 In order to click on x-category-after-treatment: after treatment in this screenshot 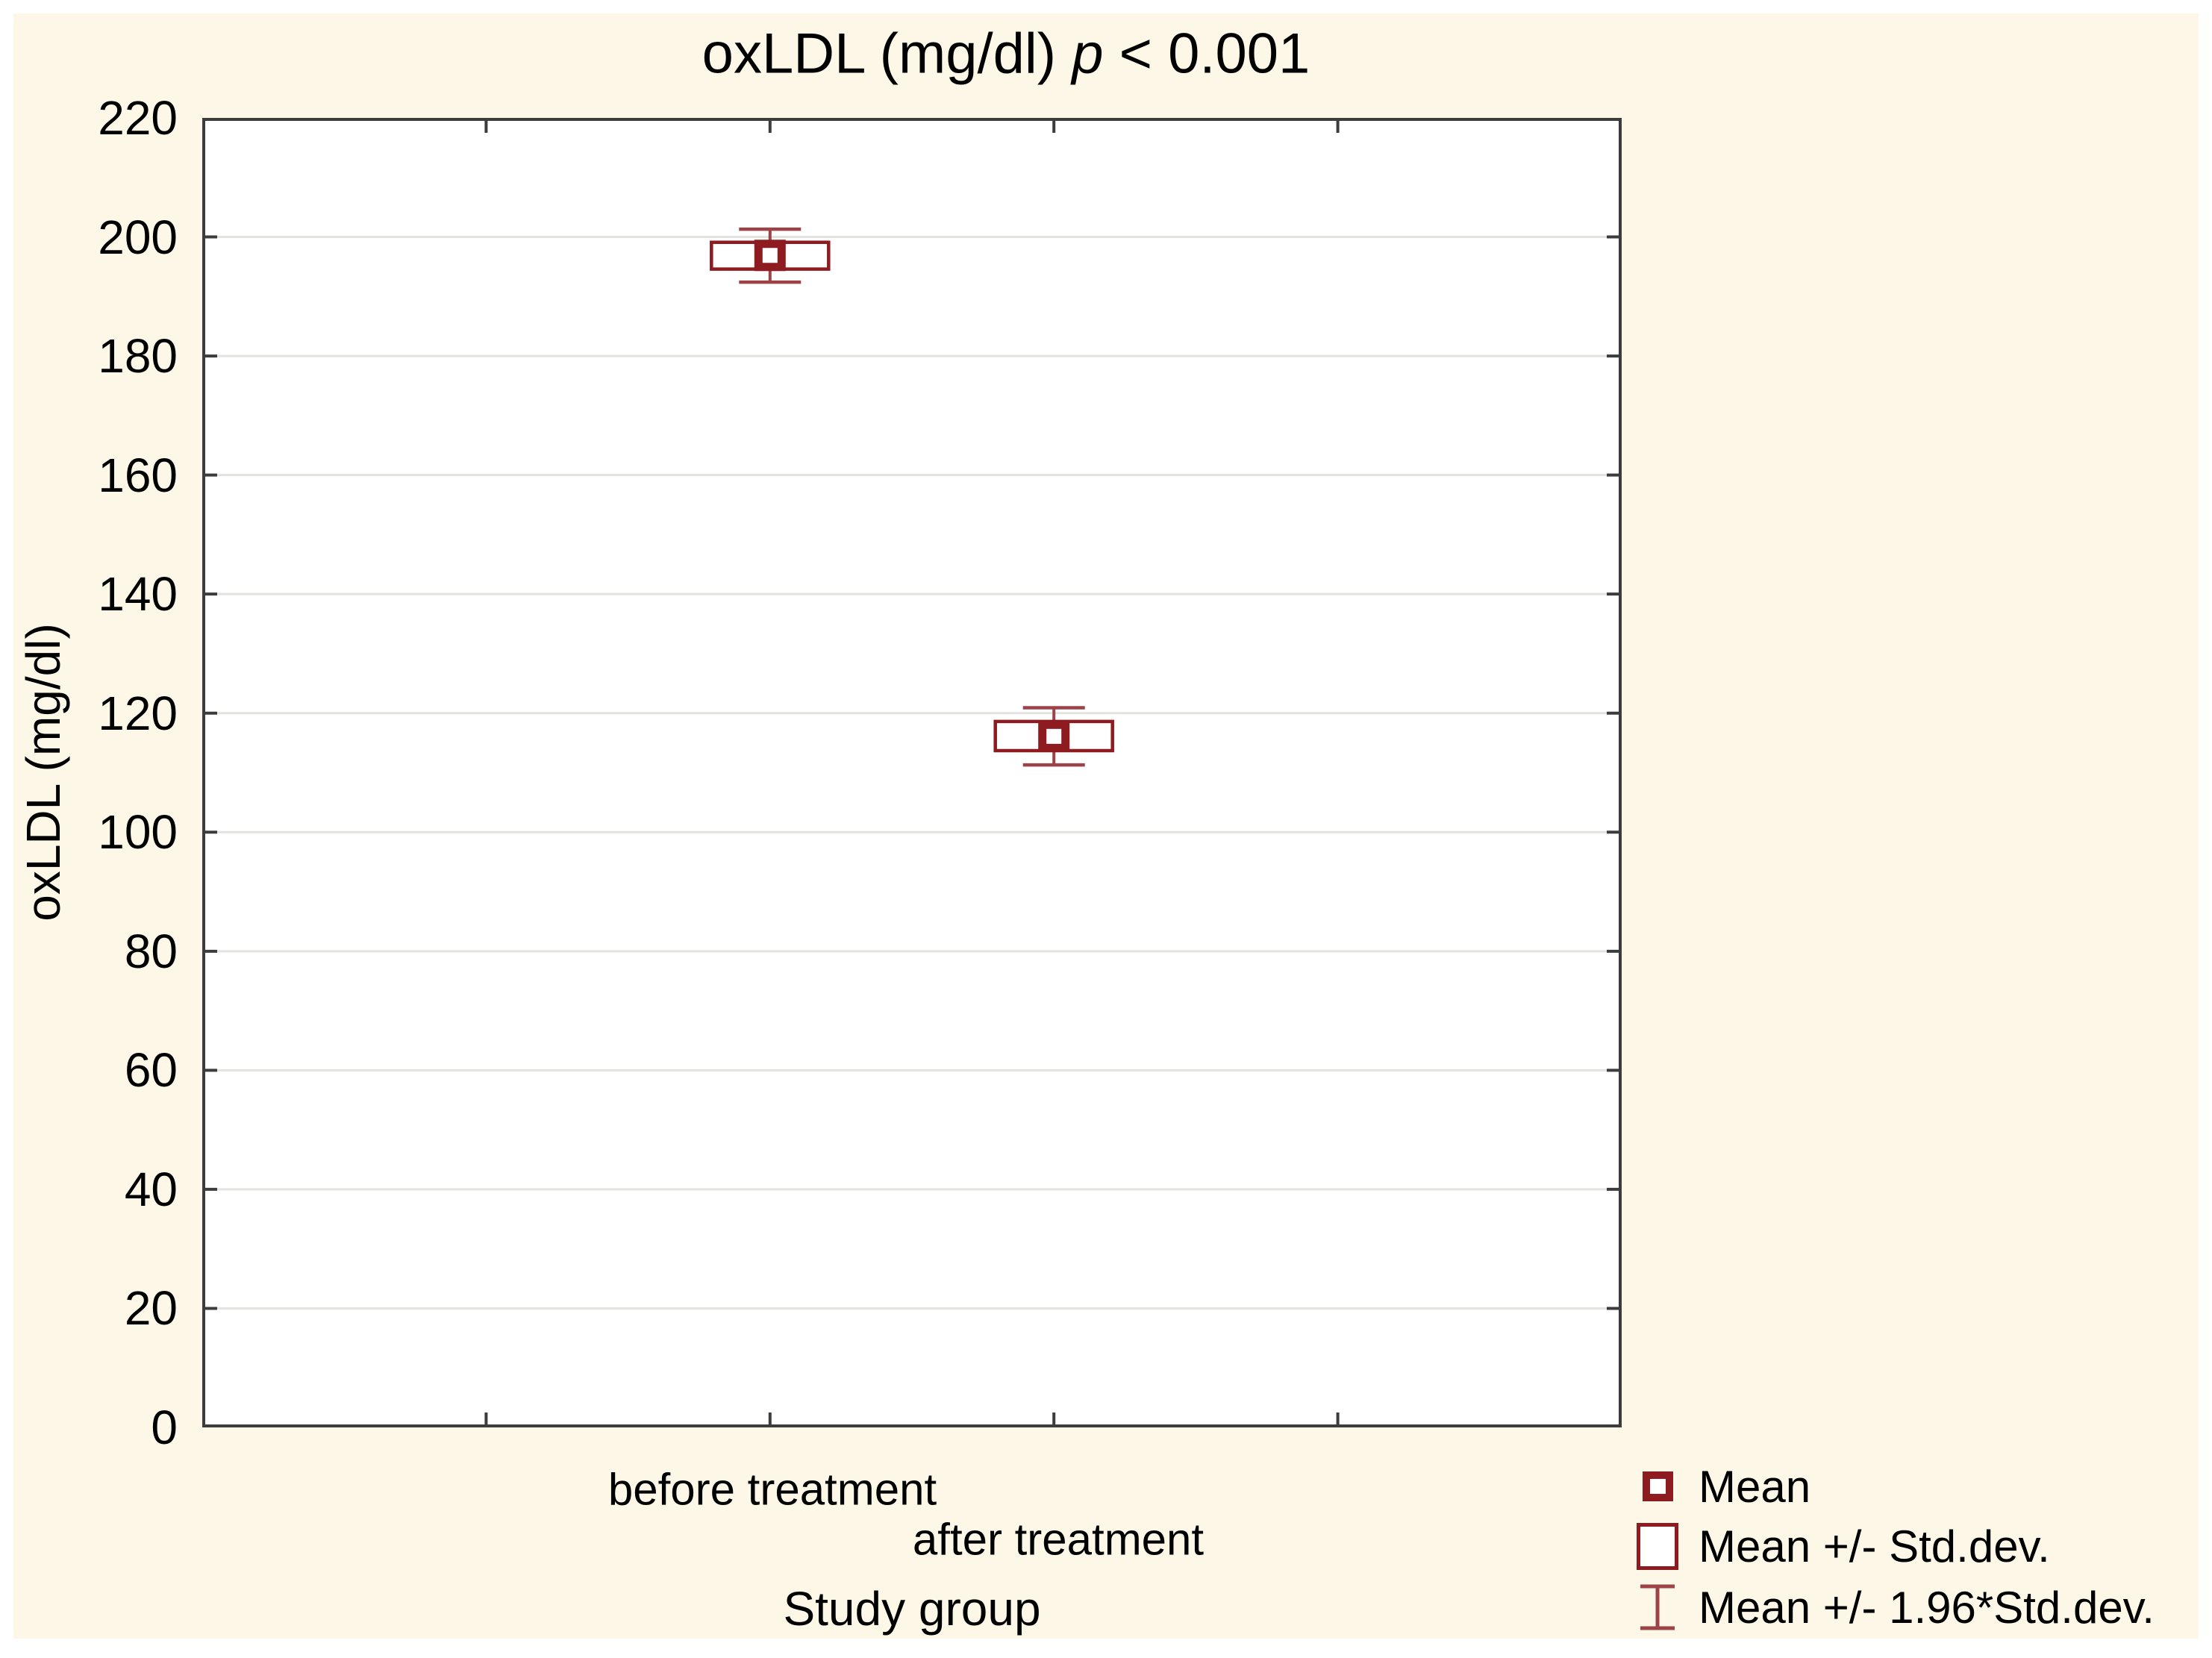, I will do `click(1058, 1539)`.